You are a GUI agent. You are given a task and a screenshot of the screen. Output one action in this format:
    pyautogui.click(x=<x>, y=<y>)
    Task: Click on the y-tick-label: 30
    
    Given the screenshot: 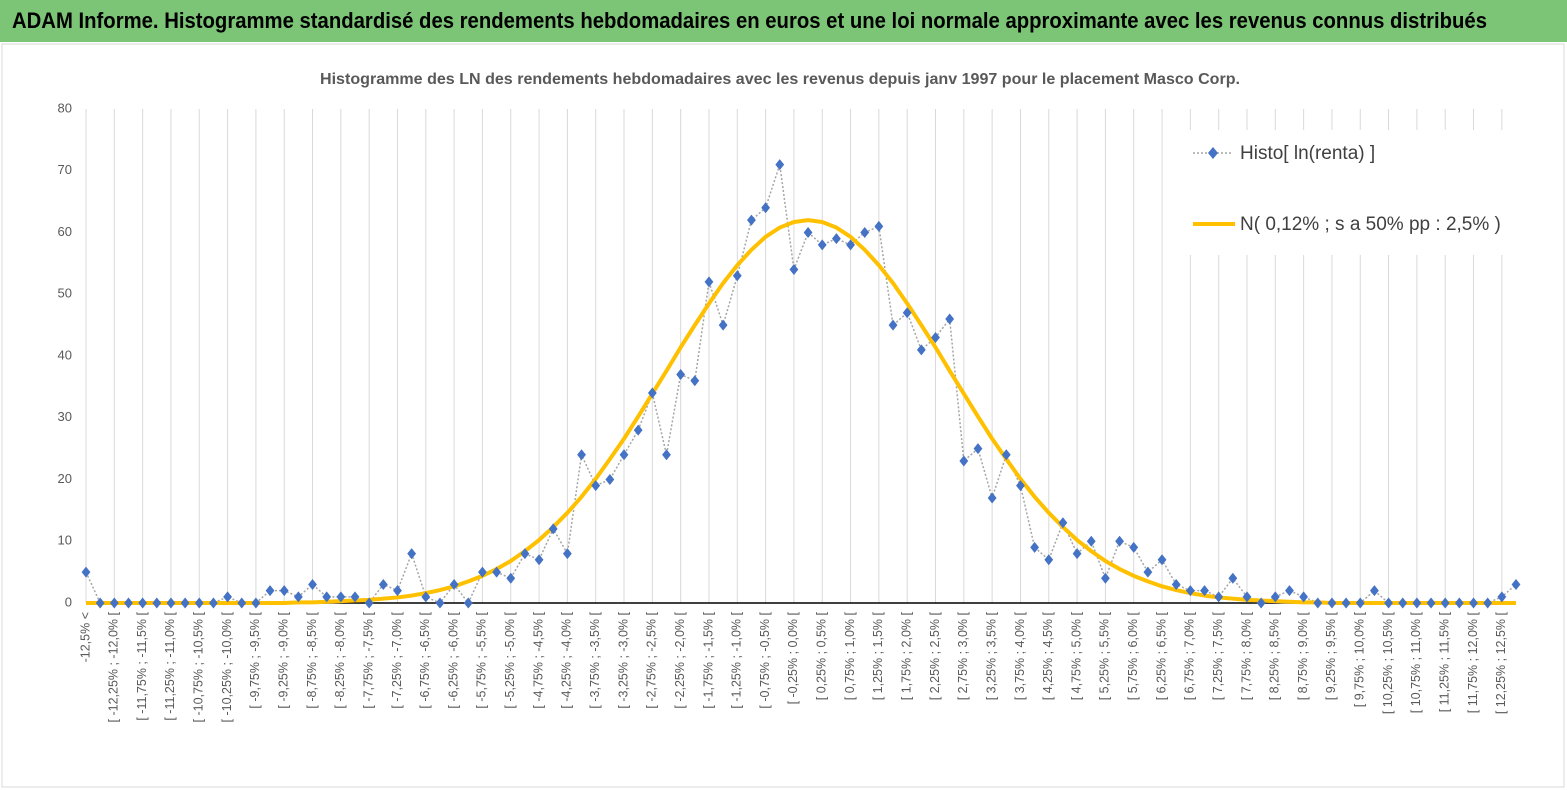 What is the action you would take?
    pyautogui.click(x=65, y=416)
    